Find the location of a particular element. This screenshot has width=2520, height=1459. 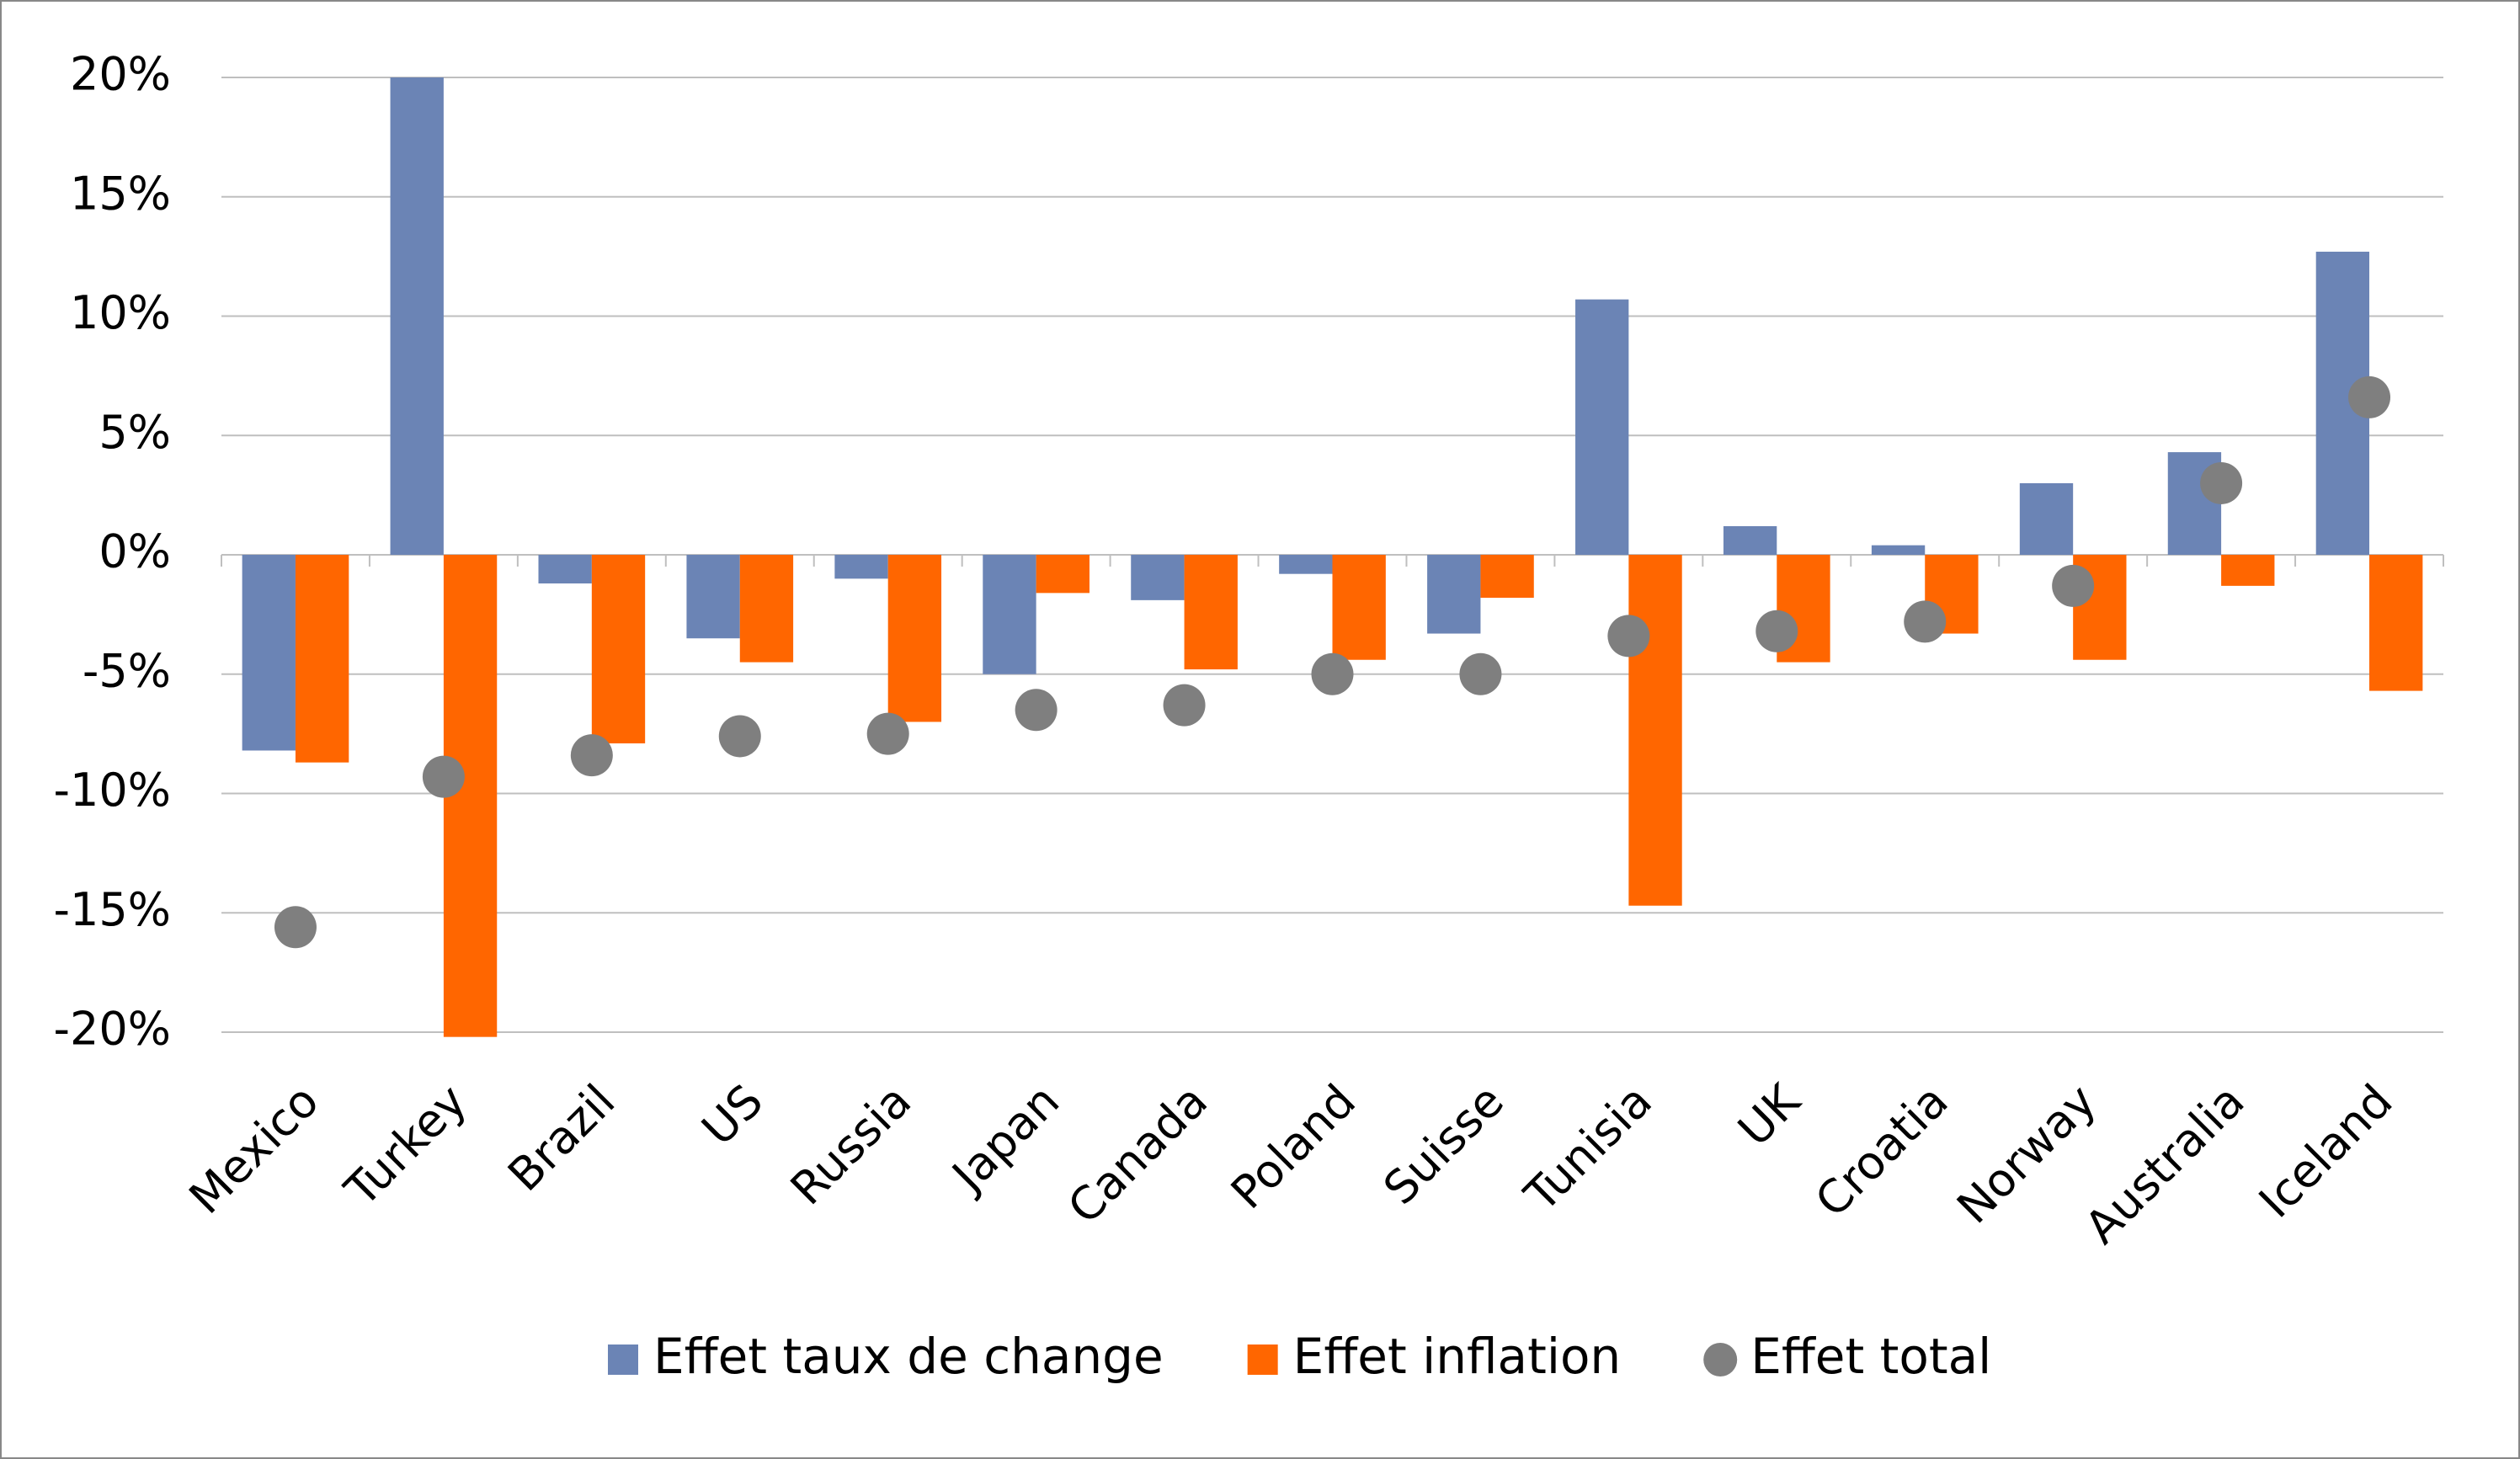

y-tick-label: -5% is located at coordinates (127, 670).